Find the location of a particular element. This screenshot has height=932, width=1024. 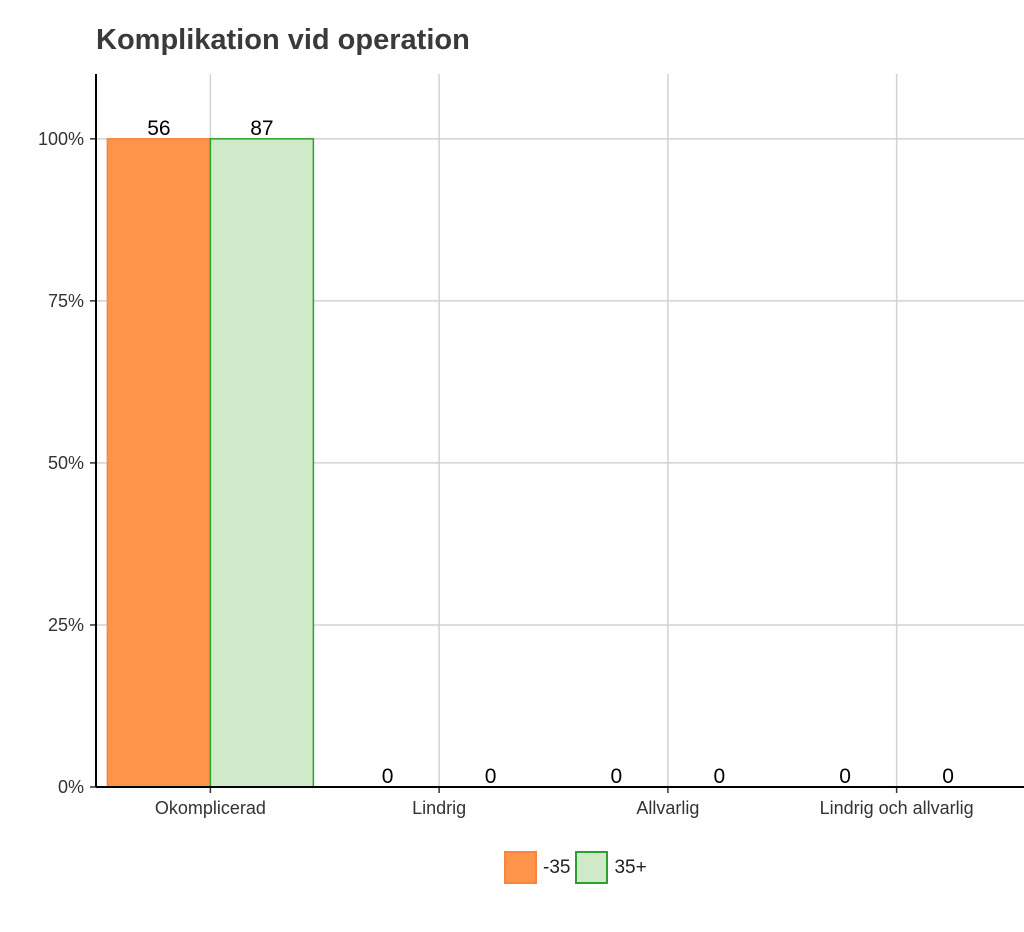

legend: -35 35+ is located at coordinates (578, 867).